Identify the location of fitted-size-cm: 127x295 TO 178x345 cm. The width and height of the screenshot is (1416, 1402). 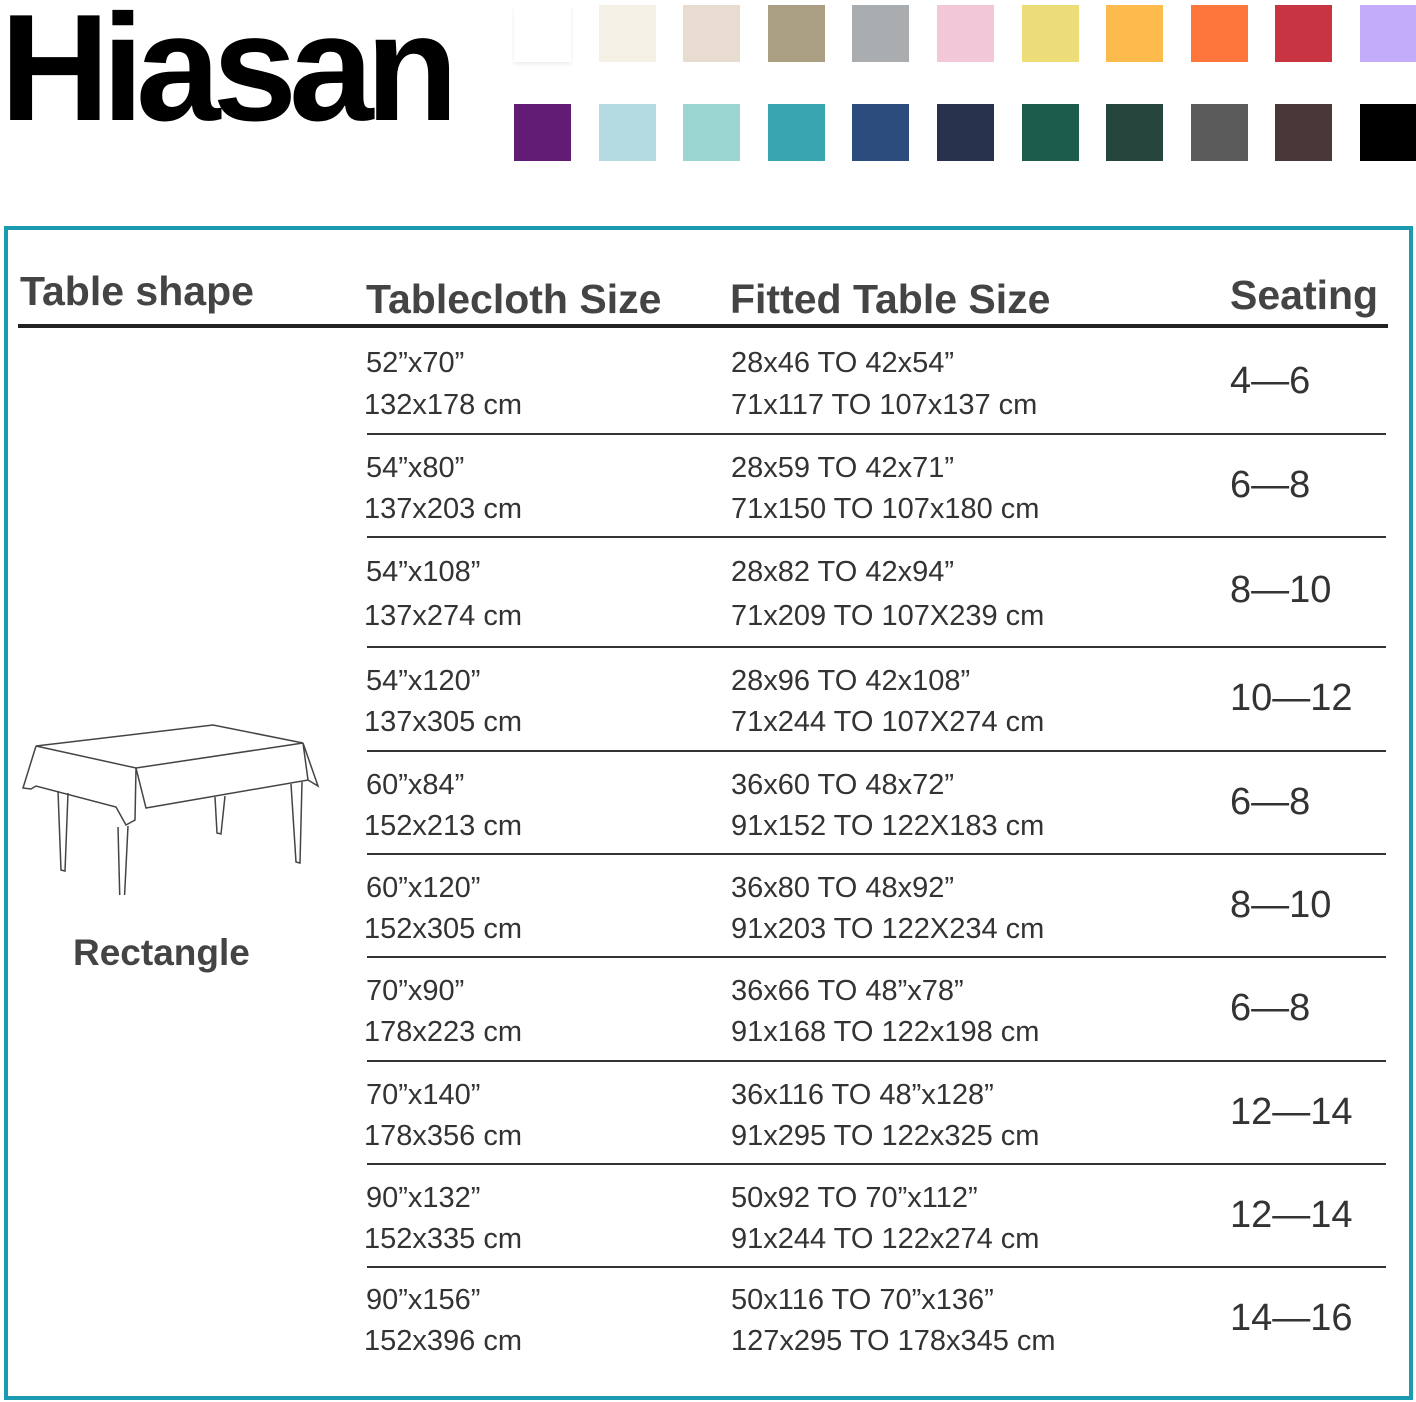
(893, 1341).